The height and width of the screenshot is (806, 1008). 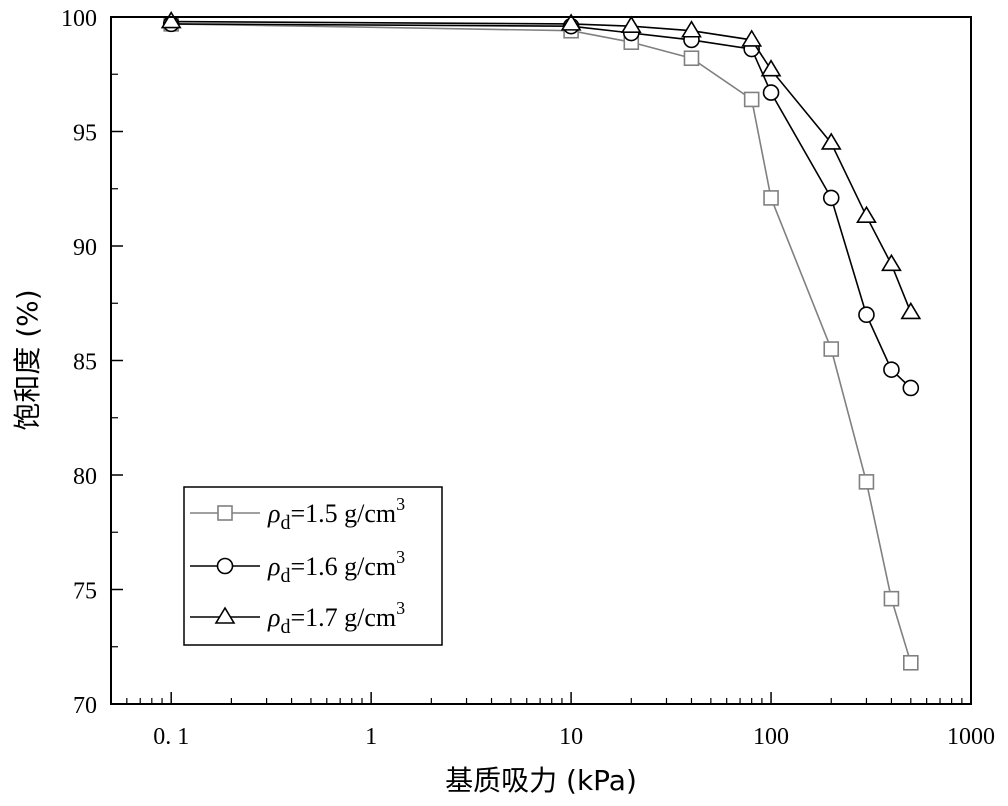 I want to click on y-tick-label: 95, so click(x=85, y=134).